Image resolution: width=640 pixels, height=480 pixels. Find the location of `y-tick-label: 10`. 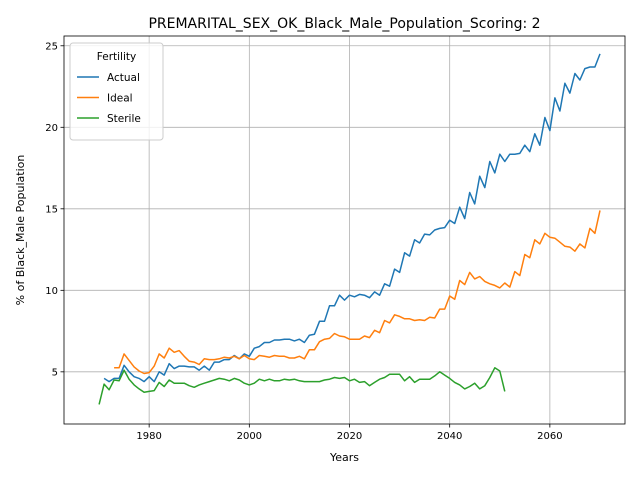

y-tick-label: 10 is located at coordinates (51, 291).